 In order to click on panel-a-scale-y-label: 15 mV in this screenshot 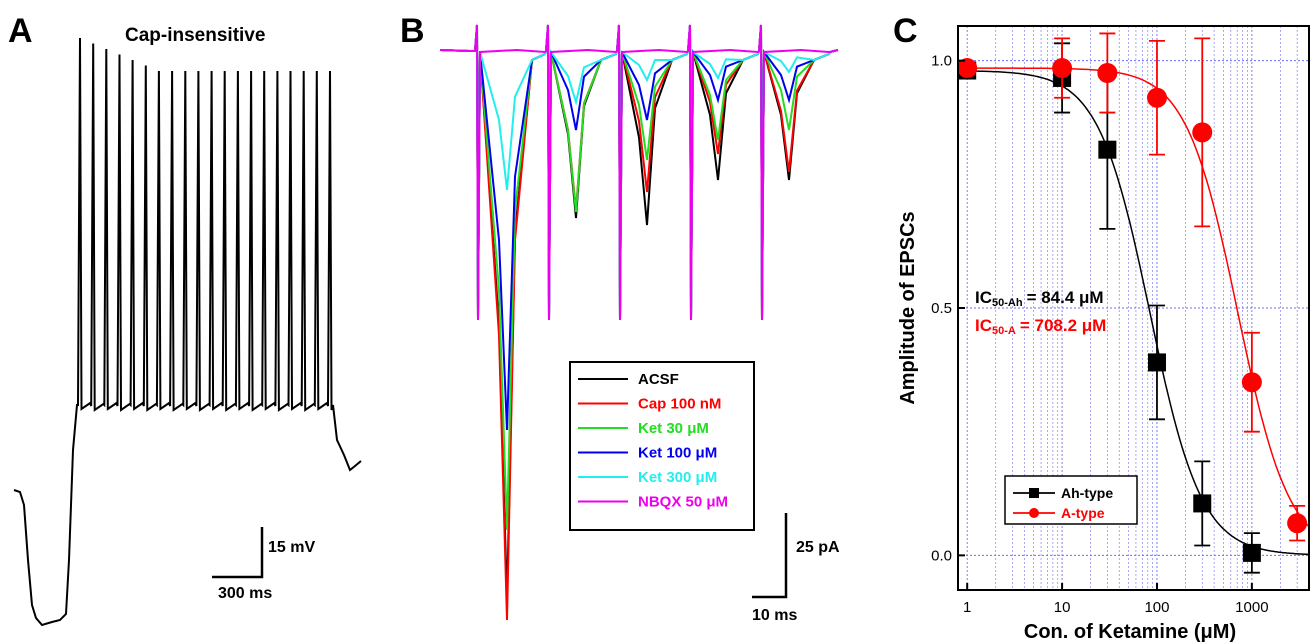, I will do `click(291, 547)`.